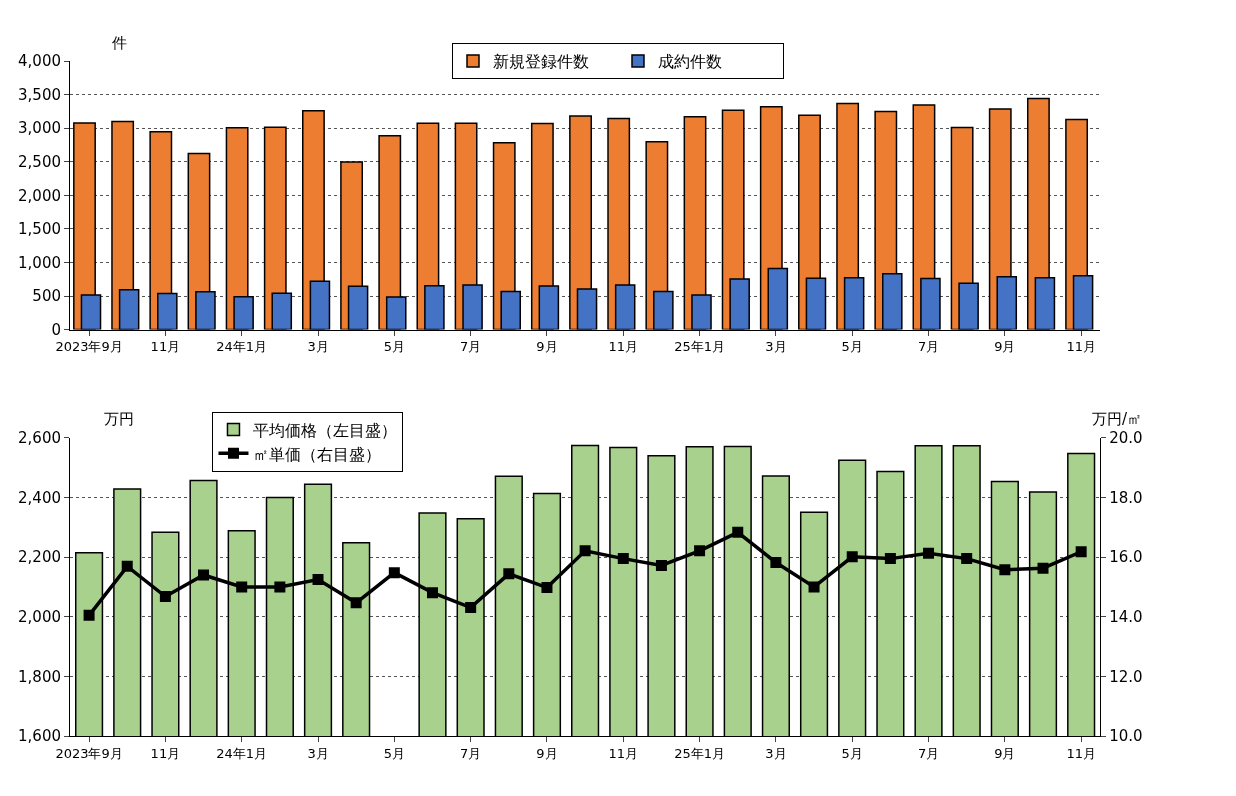 The image size is (1236, 796). What do you see at coordinates (317, 454) in the screenshot?
I see `legend-label: ㎡単価（右目盛）` at bounding box center [317, 454].